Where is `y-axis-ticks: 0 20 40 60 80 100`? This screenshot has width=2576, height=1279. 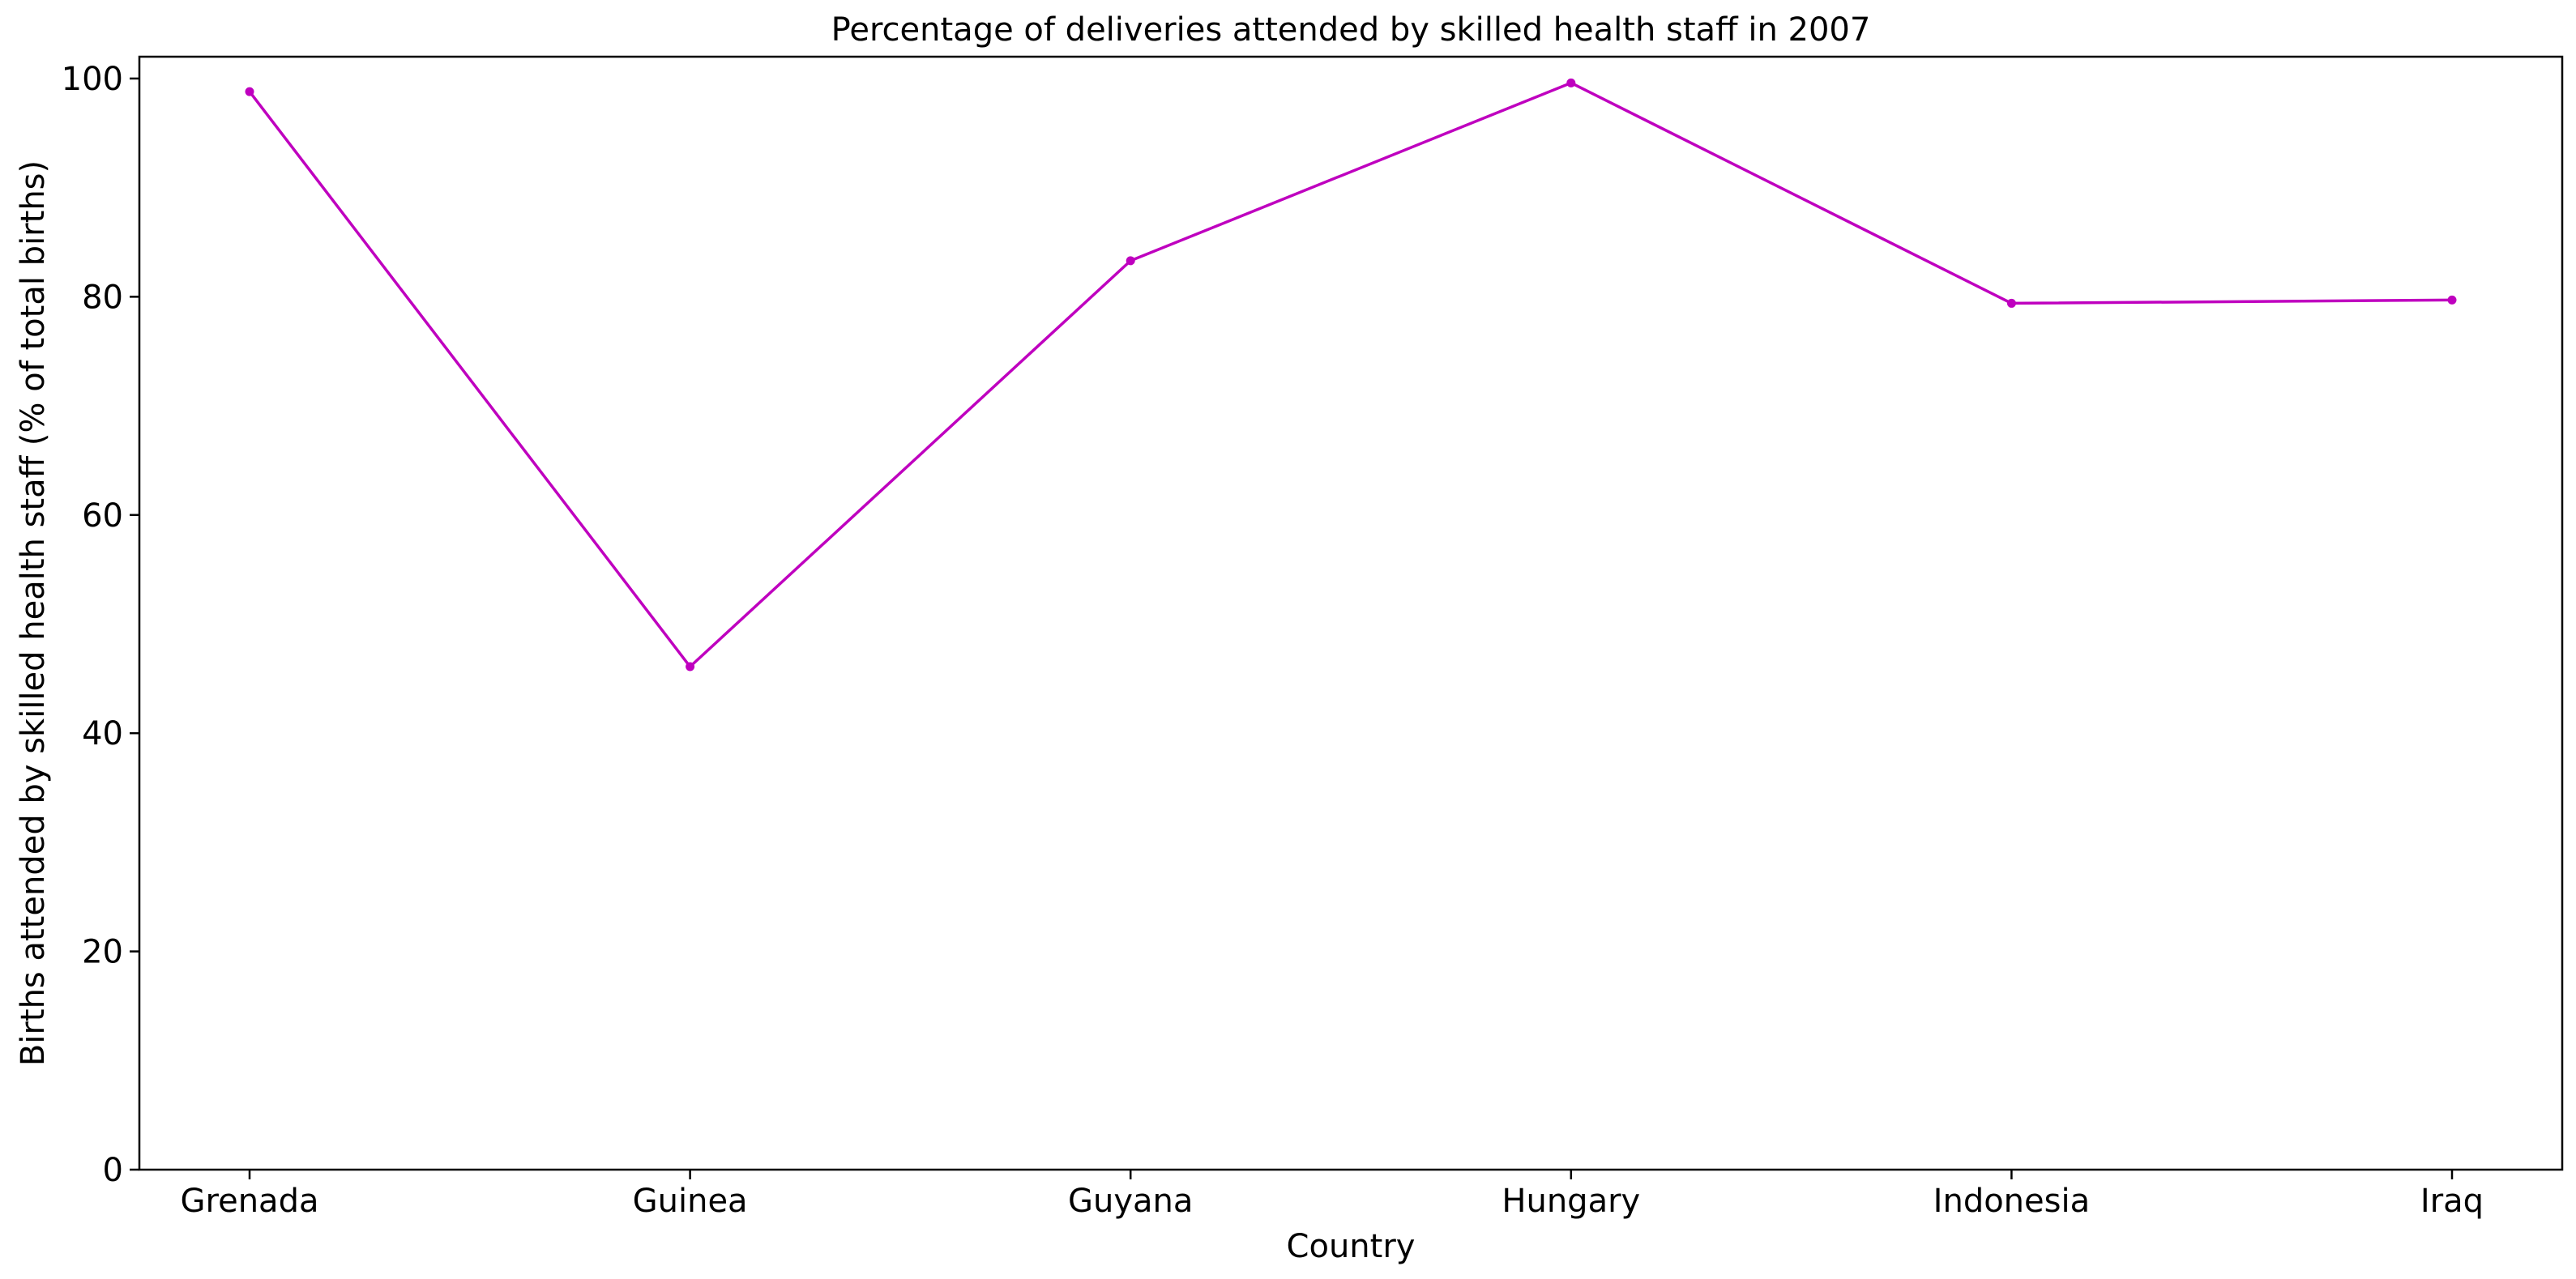 y-axis-ticks: 0 20 40 60 80 100 is located at coordinates (100, 625).